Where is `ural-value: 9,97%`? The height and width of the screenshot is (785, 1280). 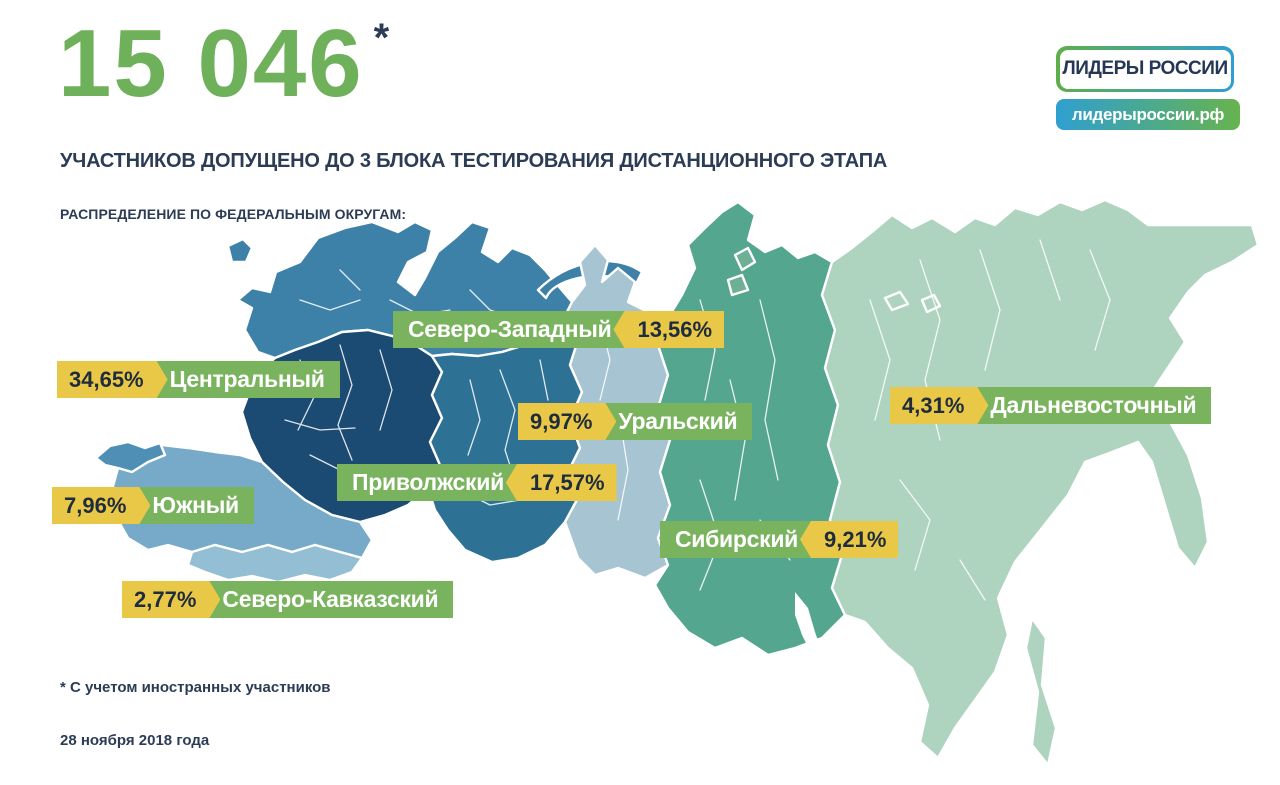 ural-value: 9,97% is located at coordinates (567, 421).